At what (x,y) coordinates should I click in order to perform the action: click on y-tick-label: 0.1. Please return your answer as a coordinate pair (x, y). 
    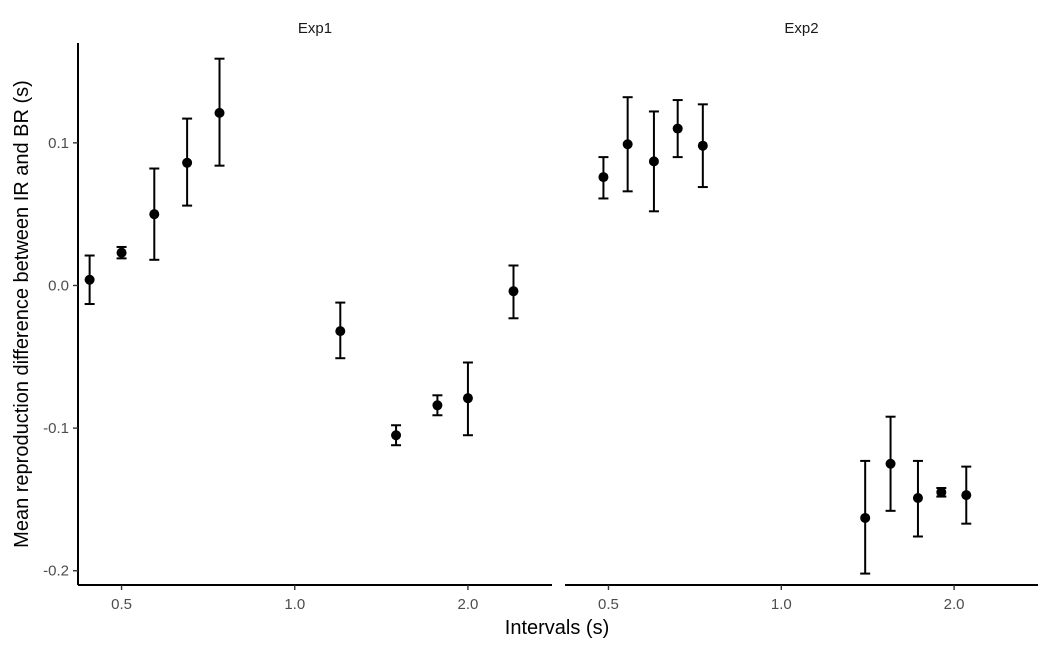
    Looking at the image, I should click on (58, 143).